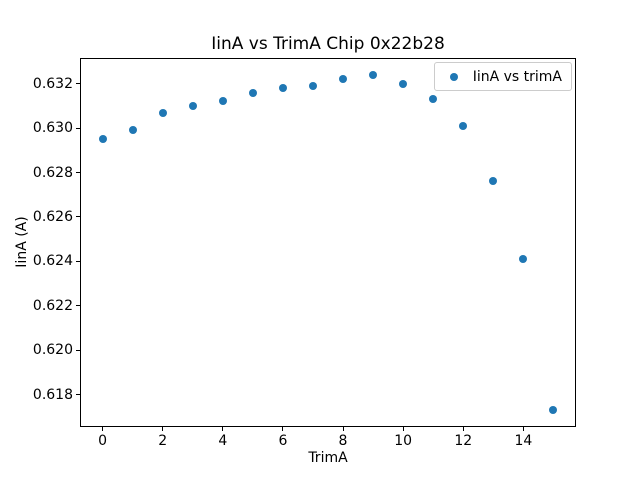 The width and height of the screenshot is (640, 480). I want to click on y-tick-label: 0.624, so click(52, 261).